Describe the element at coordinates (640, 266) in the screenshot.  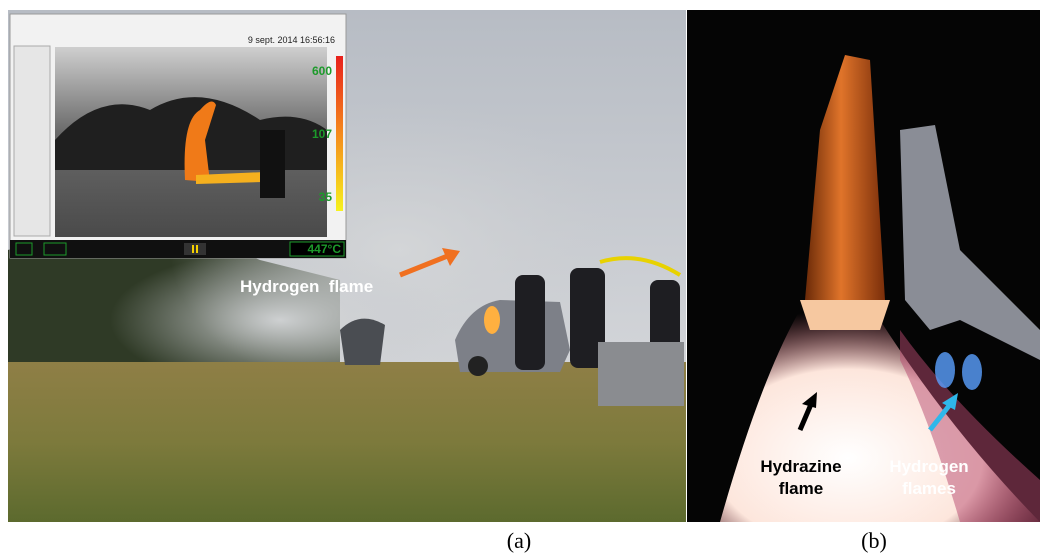
I see `hose` at that location.